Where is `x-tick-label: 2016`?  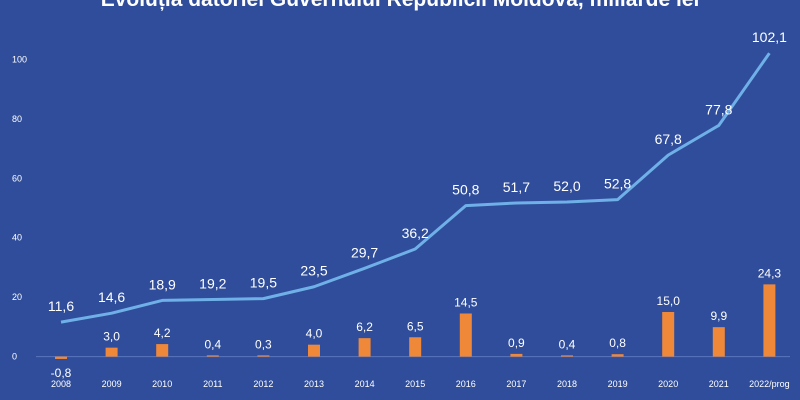 x-tick-label: 2016 is located at coordinates (466, 384).